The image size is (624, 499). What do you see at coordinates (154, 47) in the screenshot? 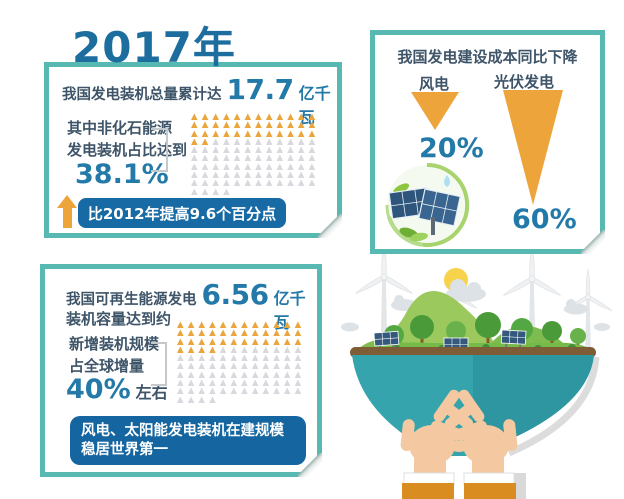
I see `page-title: 2017年` at bounding box center [154, 47].